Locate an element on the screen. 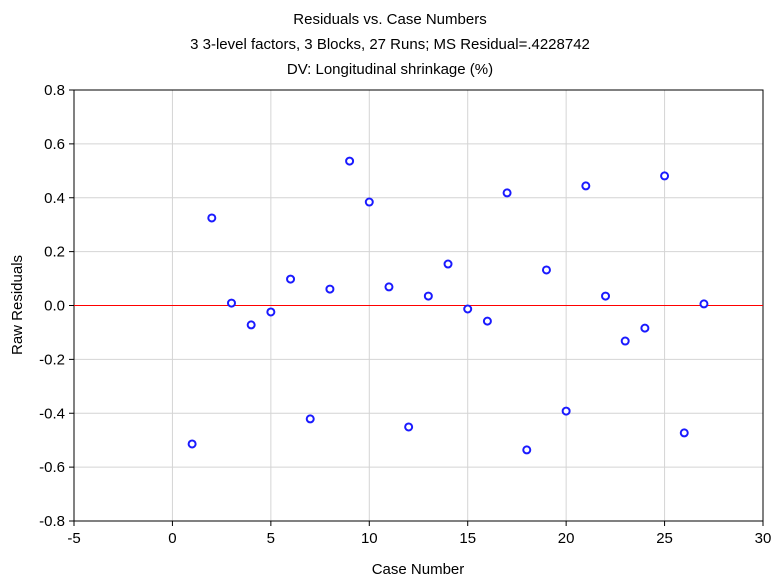  y-tick-label: 0.2 is located at coordinates (54, 252).